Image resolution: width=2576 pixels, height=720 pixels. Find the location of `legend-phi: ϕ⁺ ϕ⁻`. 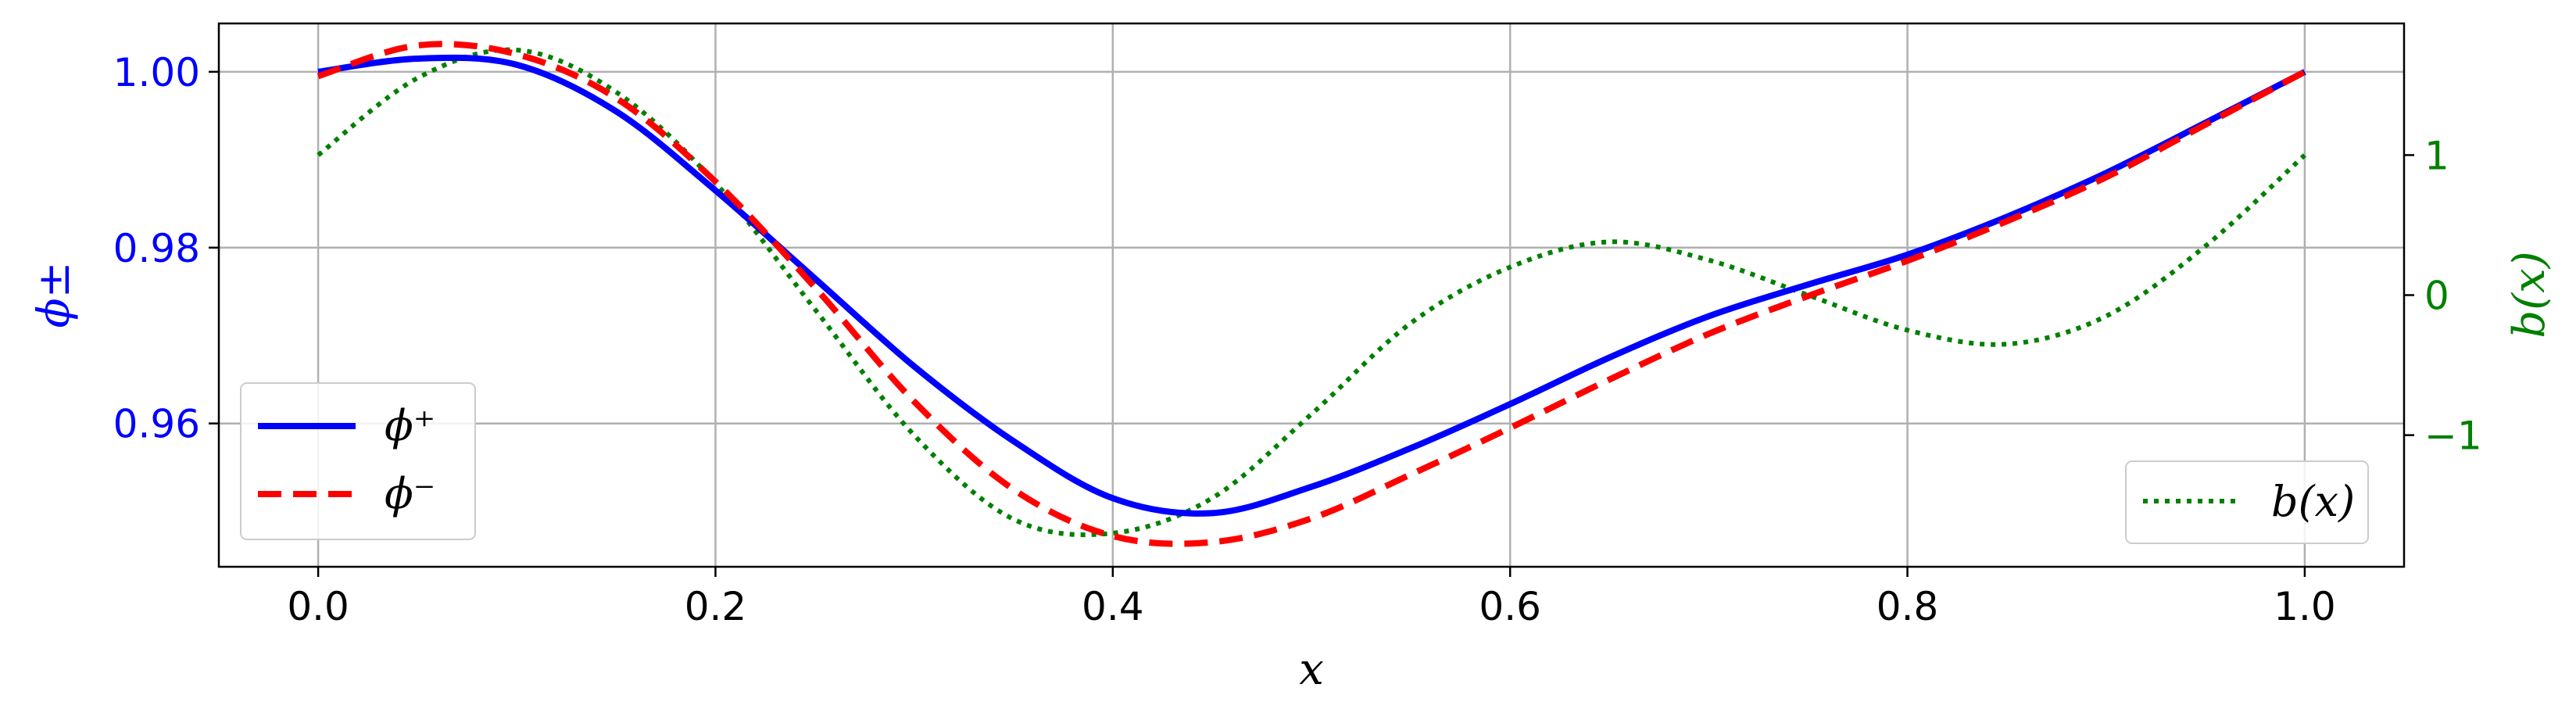

legend-phi: ϕ⁺ ϕ⁻ is located at coordinates (358, 461).